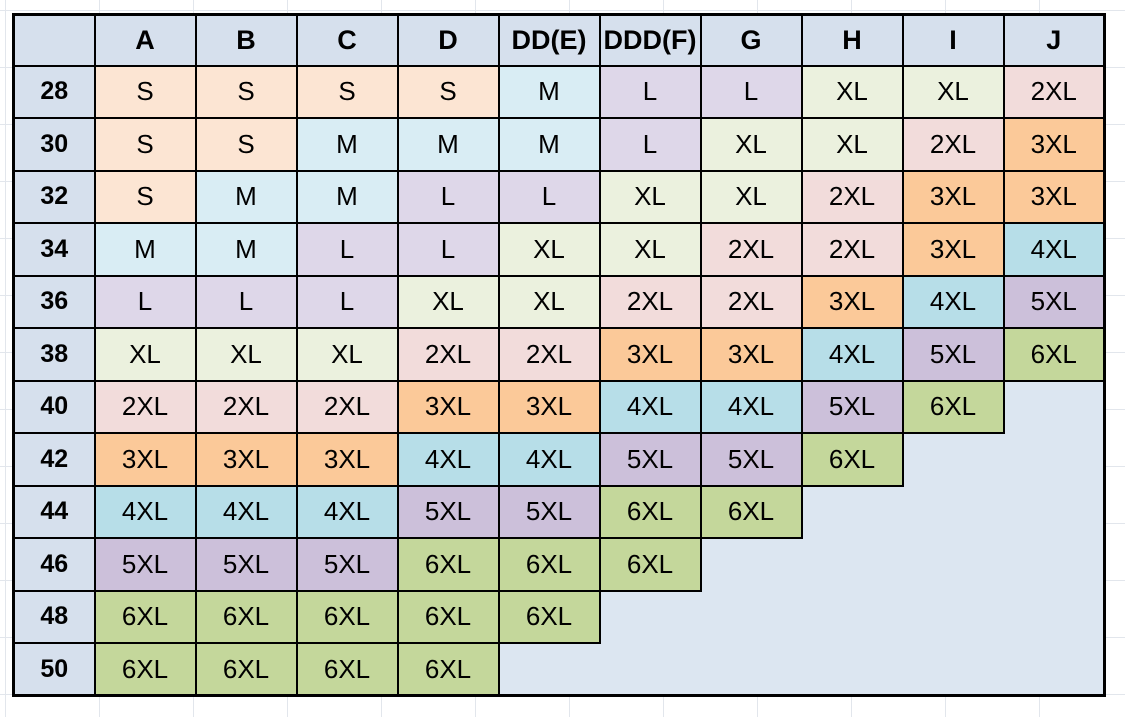  What do you see at coordinates (54, 669) in the screenshot?
I see `row-header-50: 50` at bounding box center [54, 669].